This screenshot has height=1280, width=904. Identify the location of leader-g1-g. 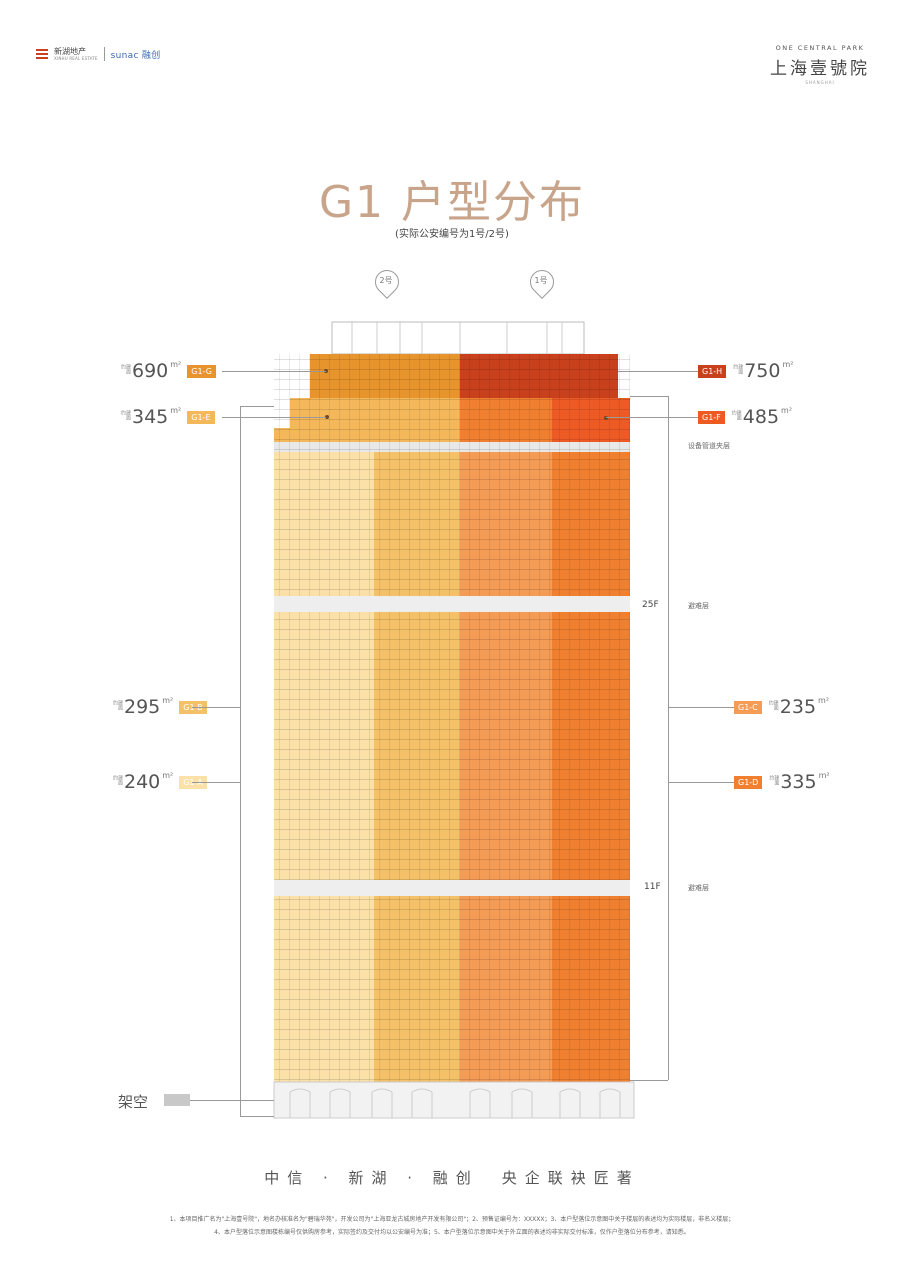
(274, 371).